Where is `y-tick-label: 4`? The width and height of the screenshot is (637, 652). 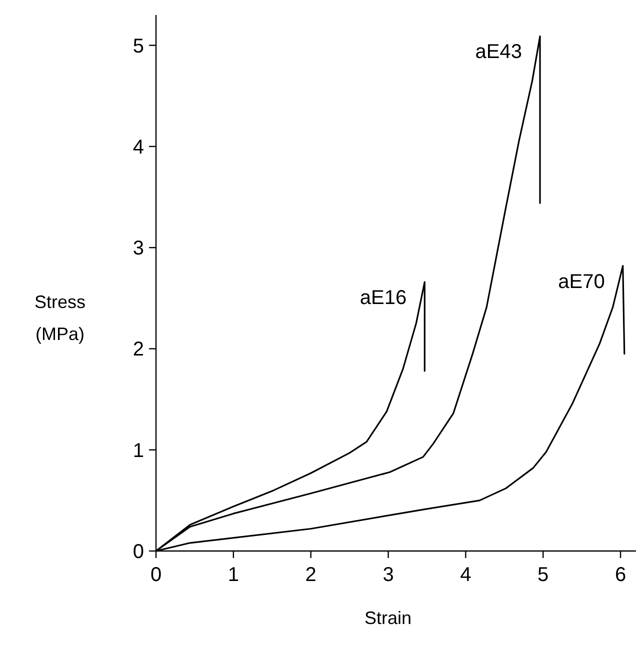
y-tick-label: 4 is located at coordinates (138, 147).